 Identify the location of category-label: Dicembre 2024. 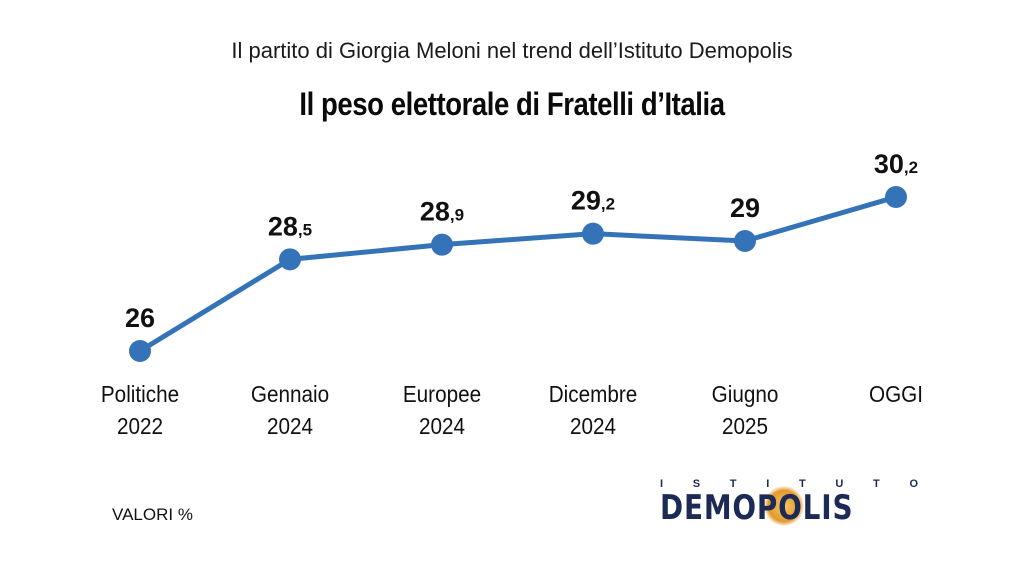
(593, 410).